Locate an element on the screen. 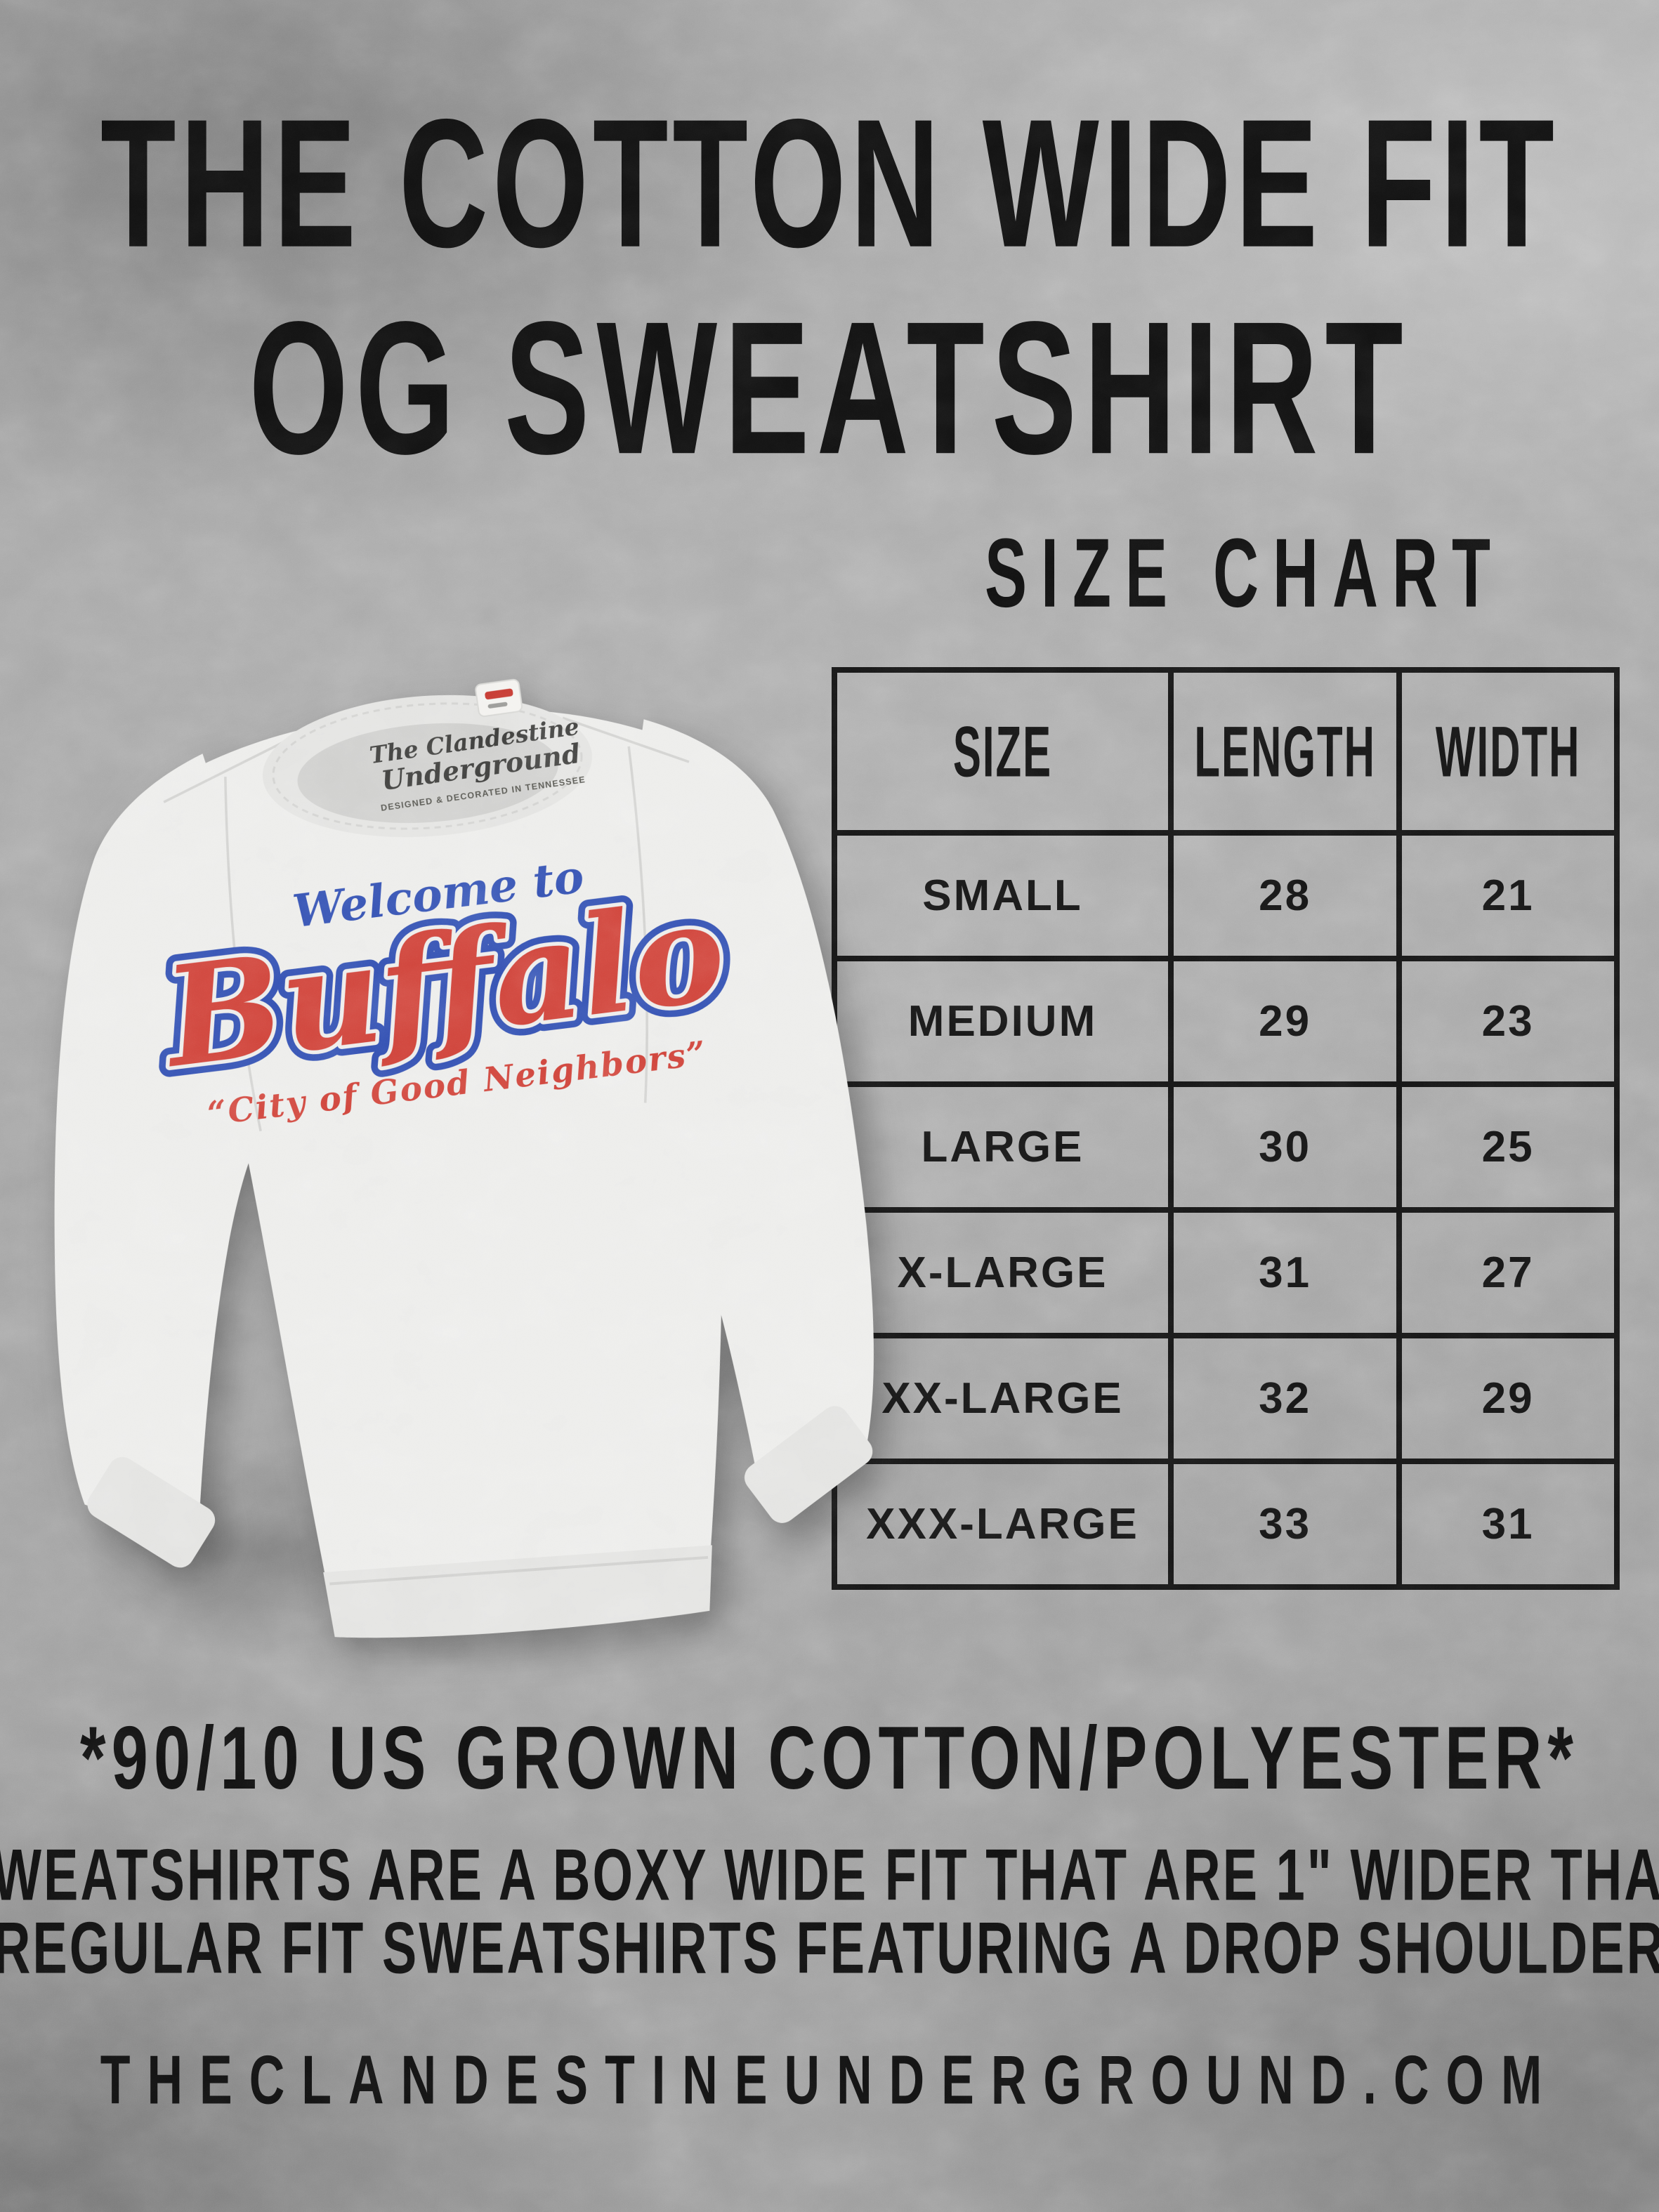 Image resolution: width=1659 pixels, height=2212 pixels. page-title-line1: THE COTTON WIDE FIT is located at coordinates (829, 184).